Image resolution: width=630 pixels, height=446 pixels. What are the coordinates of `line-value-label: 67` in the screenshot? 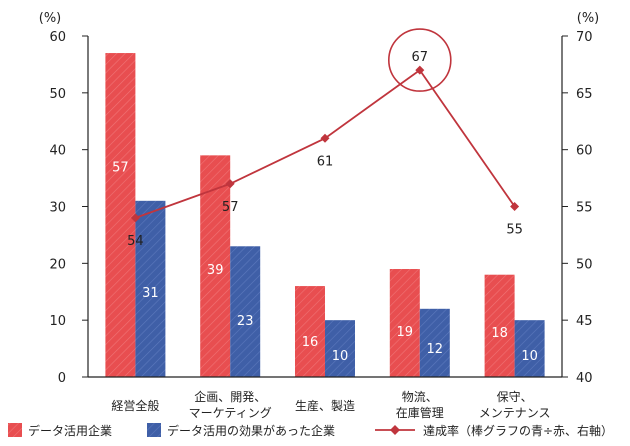 It's located at (420, 57).